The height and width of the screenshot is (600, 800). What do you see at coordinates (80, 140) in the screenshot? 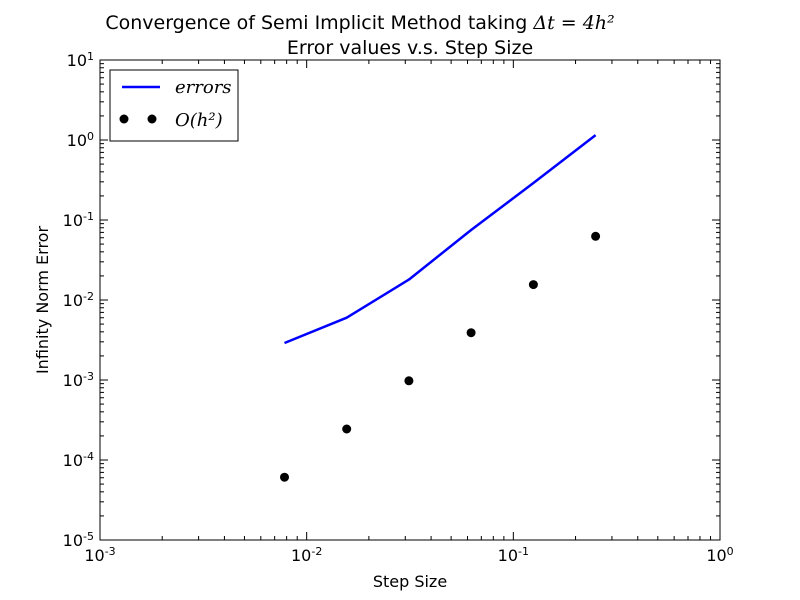
I see `y-tick-label-5: 10⁰` at bounding box center [80, 140].